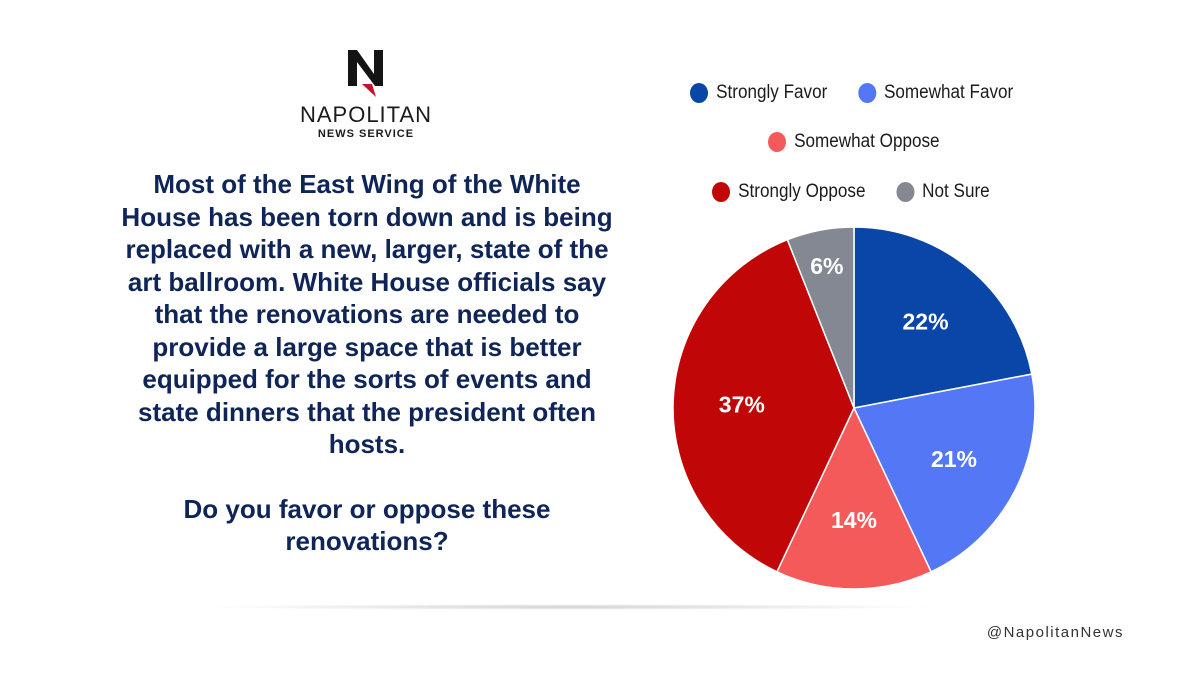 The width and height of the screenshot is (1200, 675). What do you see at coordinates (742, 404) in the screenshot?
I see `pie-label-strongly-oppose: 37%` at bounding box center [742, 404].